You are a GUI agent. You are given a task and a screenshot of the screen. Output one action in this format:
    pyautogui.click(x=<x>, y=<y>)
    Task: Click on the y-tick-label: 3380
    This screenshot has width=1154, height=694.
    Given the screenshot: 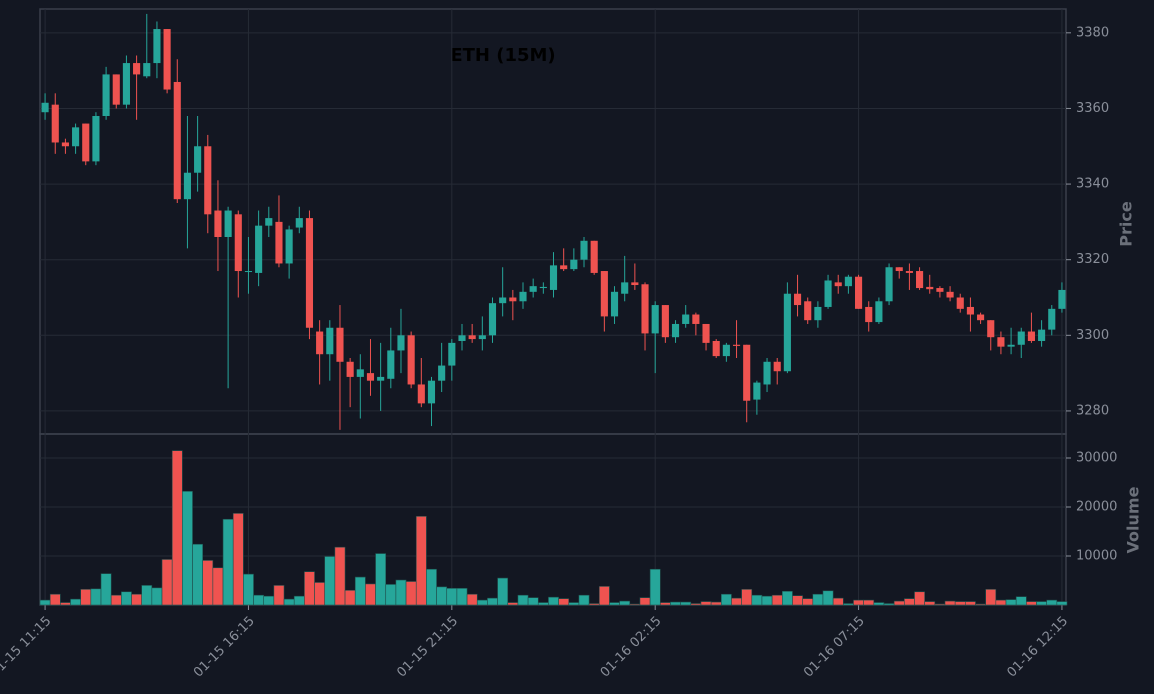 What is the action you would take?
    pyautogui.click(x=1092, y=32)
    